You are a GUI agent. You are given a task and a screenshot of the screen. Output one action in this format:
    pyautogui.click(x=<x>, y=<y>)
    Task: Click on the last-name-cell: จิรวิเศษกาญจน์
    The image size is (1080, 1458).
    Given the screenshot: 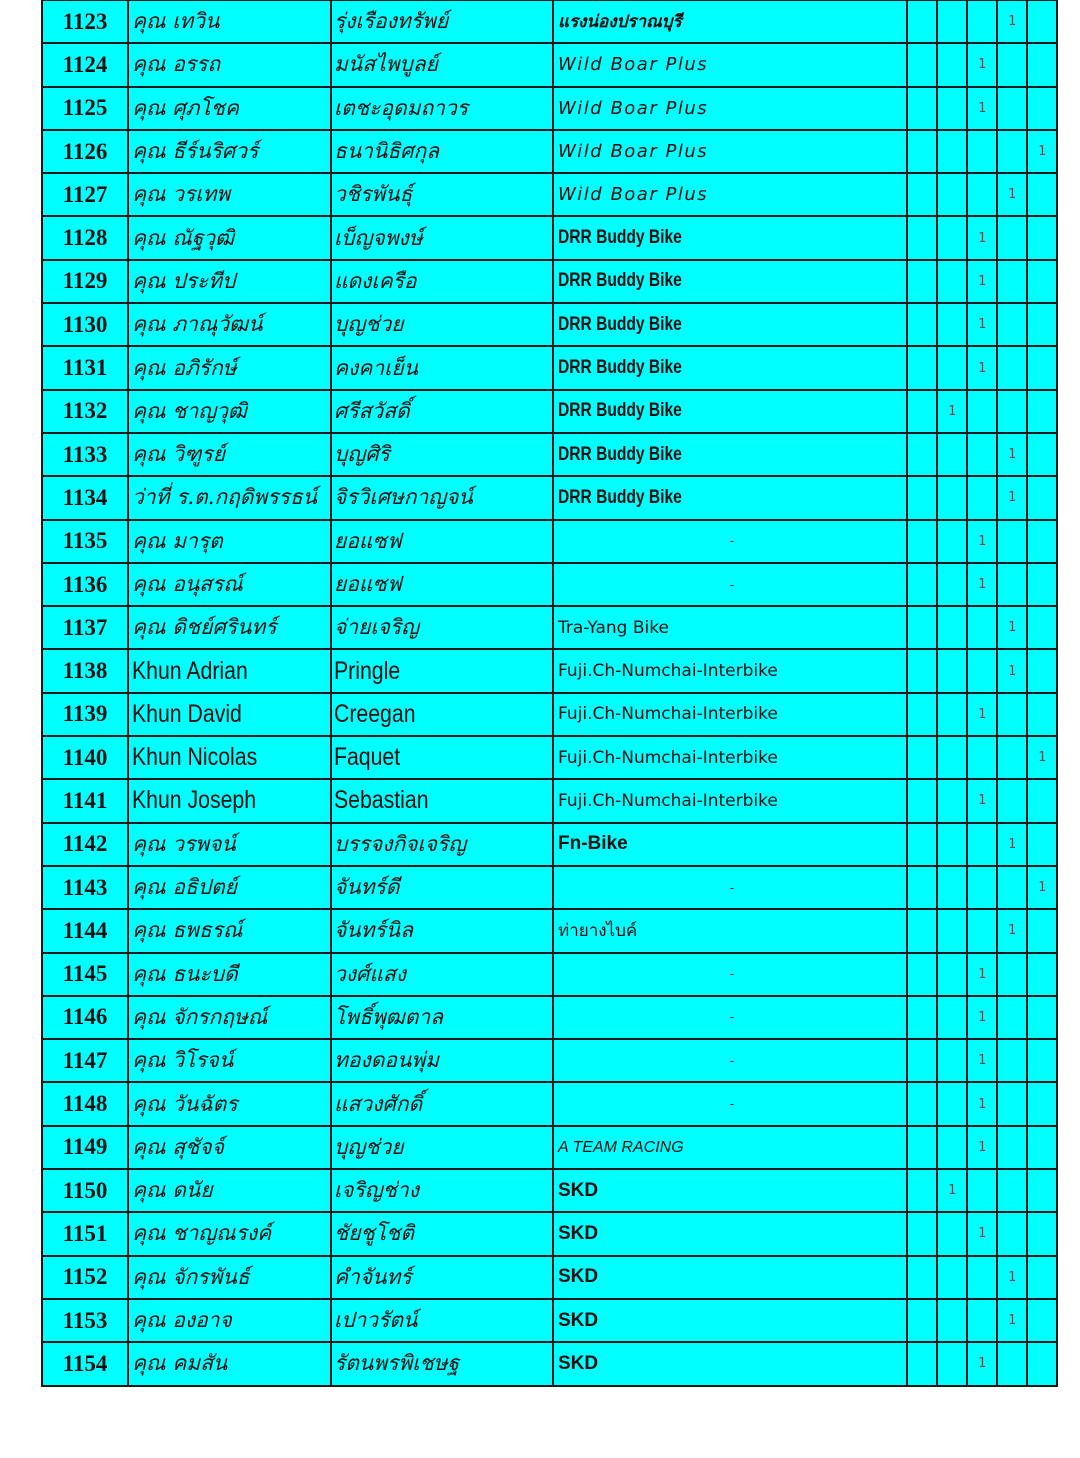 What is the action you would take?
    pyautogui.click(x=442, y=498)
    